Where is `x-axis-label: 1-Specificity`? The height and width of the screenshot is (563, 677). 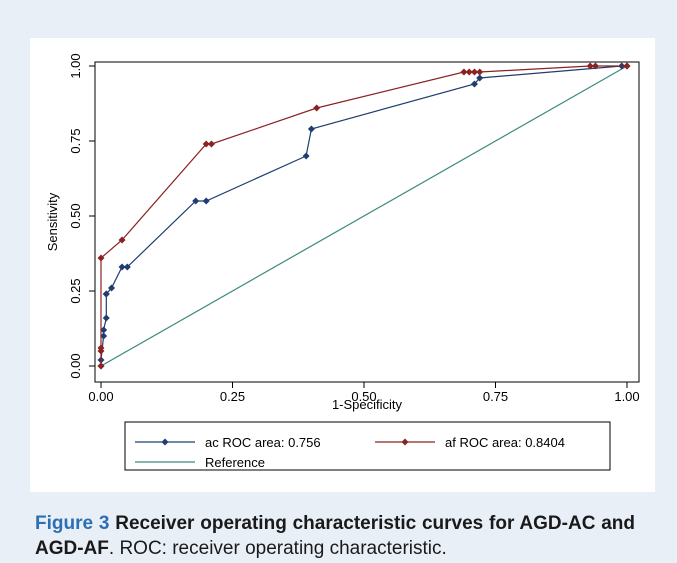
x-axis-label: 1-Specificity is located at coordinates (367, 404).